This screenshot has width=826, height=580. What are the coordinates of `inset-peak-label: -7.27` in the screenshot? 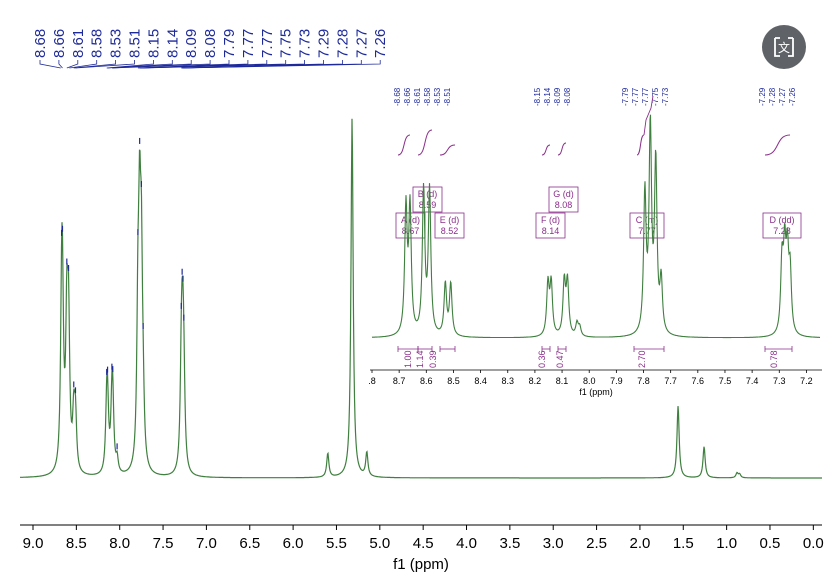 It's located at (782, 96).